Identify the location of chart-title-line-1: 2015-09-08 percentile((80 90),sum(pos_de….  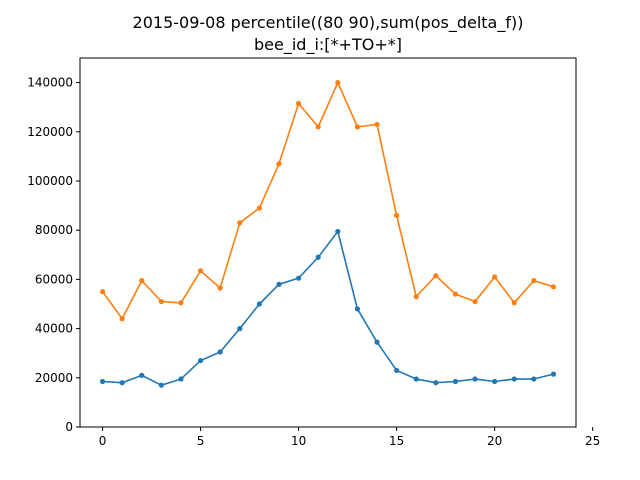
(328, 23).